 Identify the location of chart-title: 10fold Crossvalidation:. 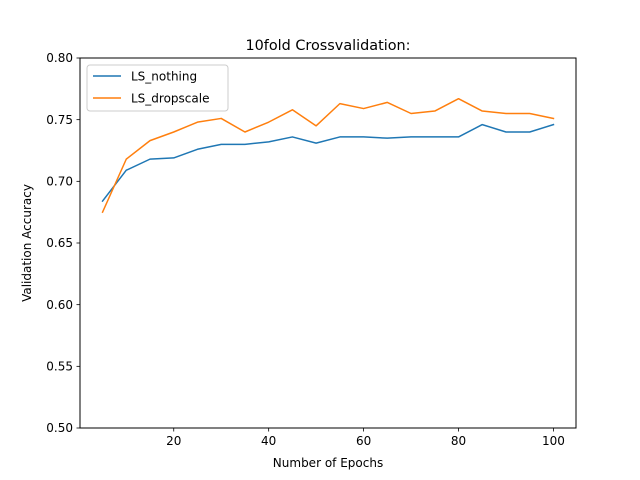
(327, 46).